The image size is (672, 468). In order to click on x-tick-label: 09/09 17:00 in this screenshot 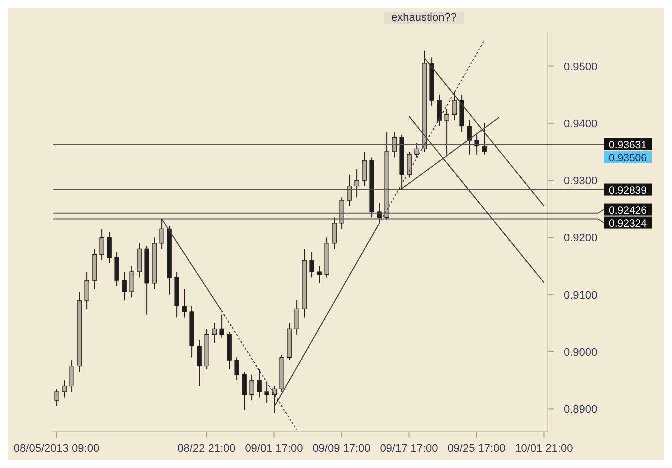, I will do `click(341, 449)`.